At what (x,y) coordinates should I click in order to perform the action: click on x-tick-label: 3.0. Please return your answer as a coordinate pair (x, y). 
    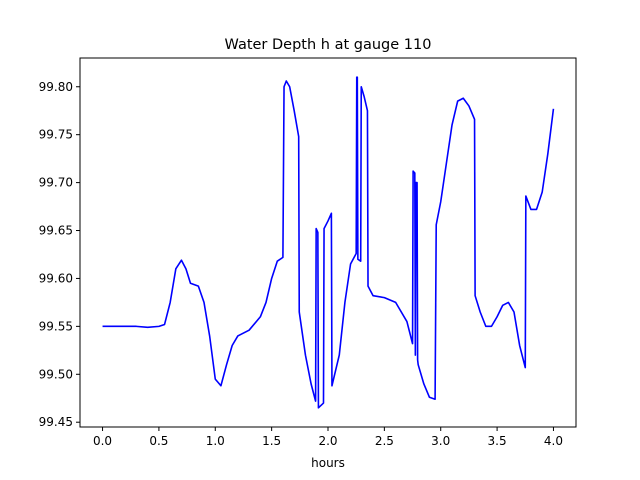
    Looking at the image, I should click on (440, 441).